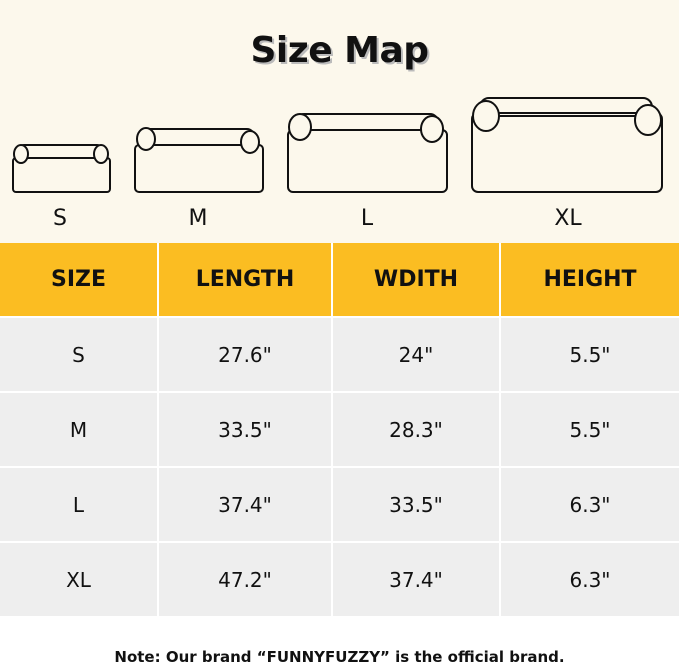 This screenshot has height=671, width=679. Describe the element at coordinates (589, 280) in the screenshot. I see `header-height: HEIGHT` at that location.